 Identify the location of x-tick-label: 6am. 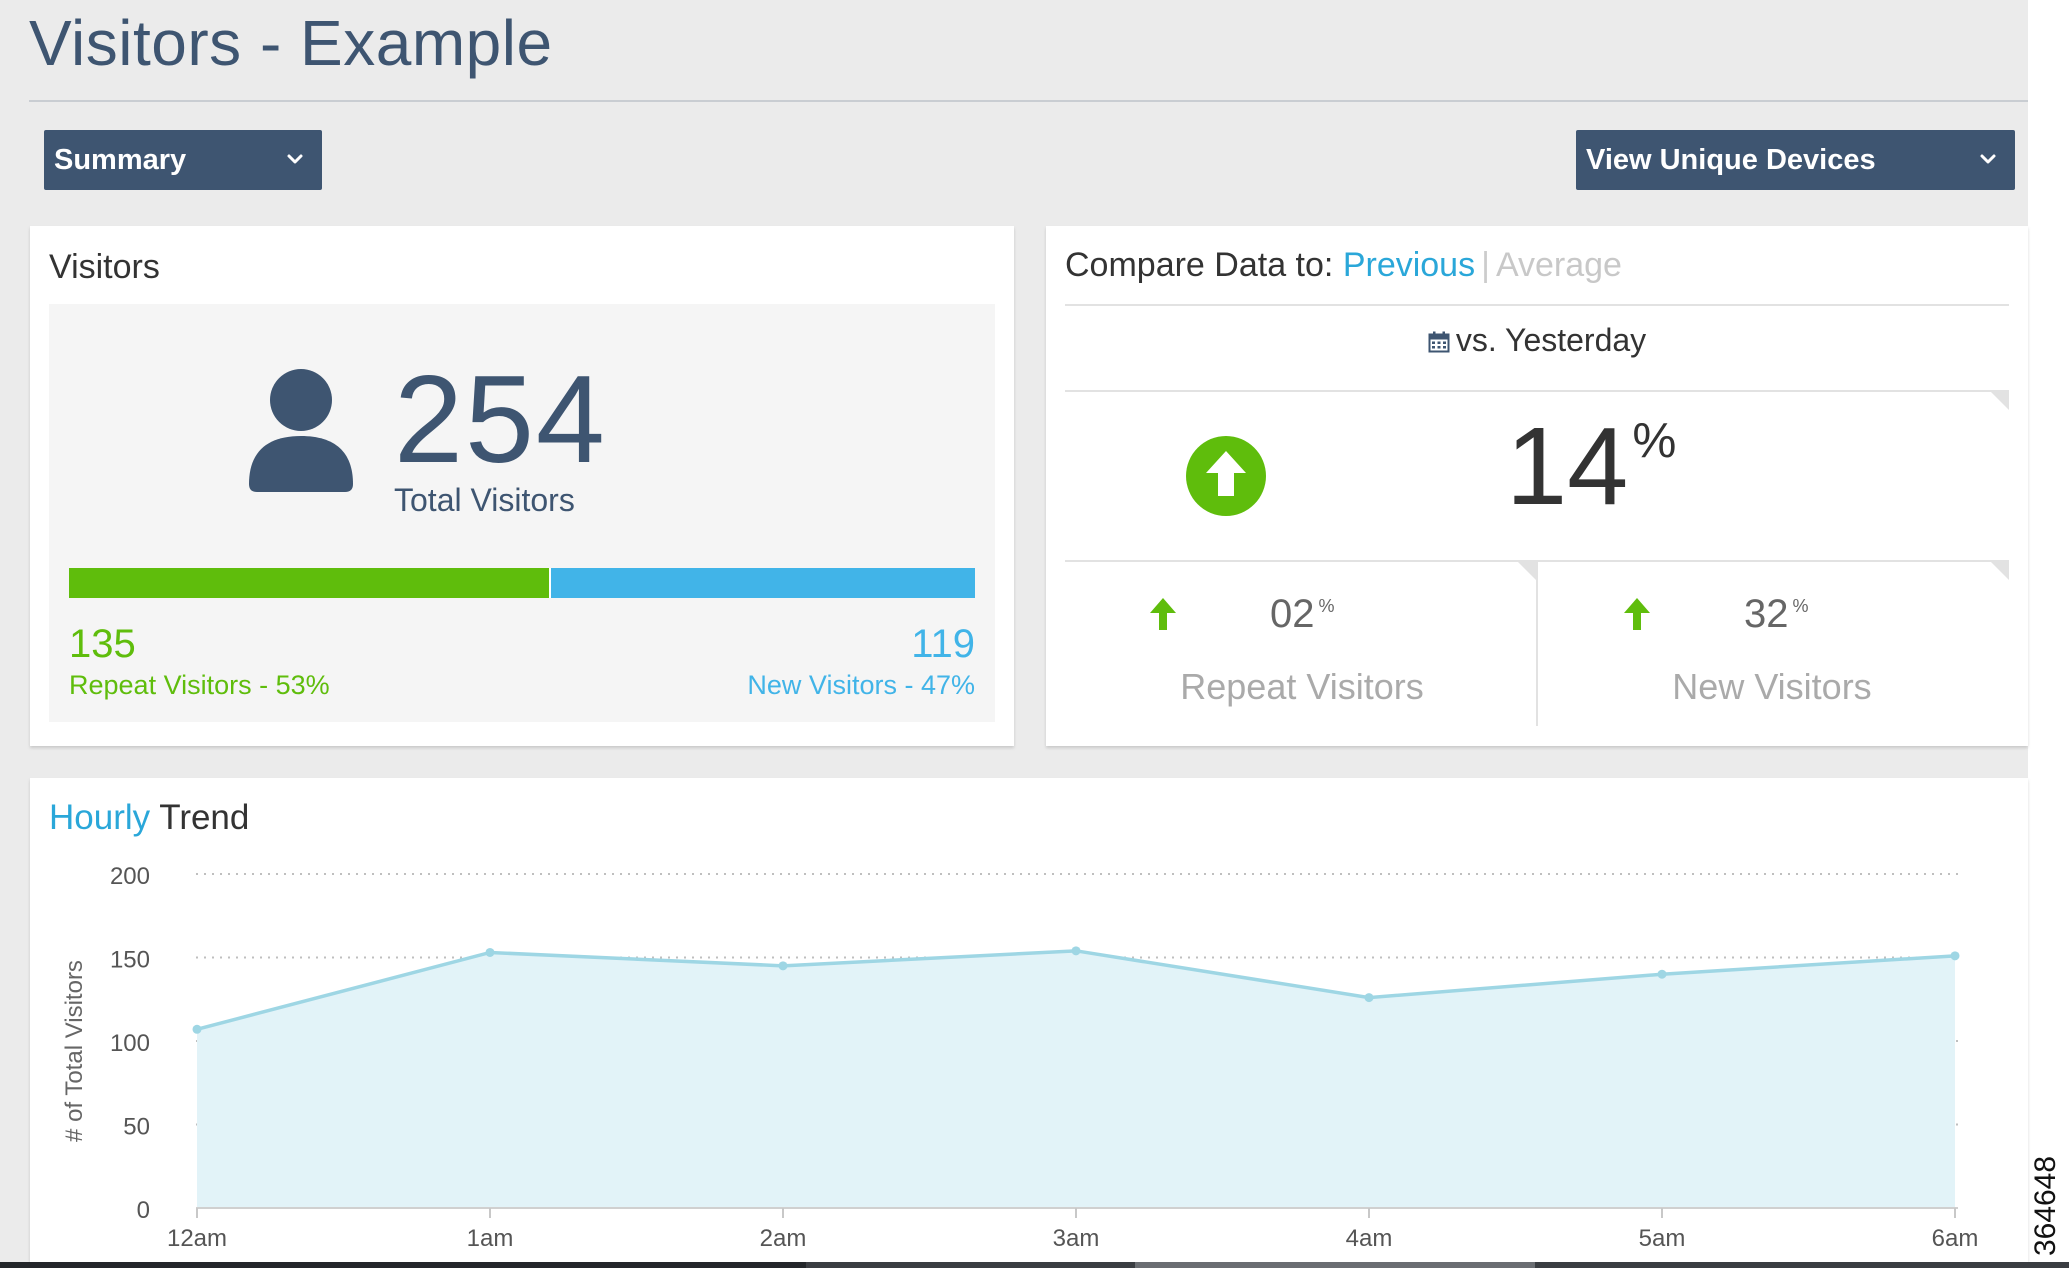
(1955, 1238).